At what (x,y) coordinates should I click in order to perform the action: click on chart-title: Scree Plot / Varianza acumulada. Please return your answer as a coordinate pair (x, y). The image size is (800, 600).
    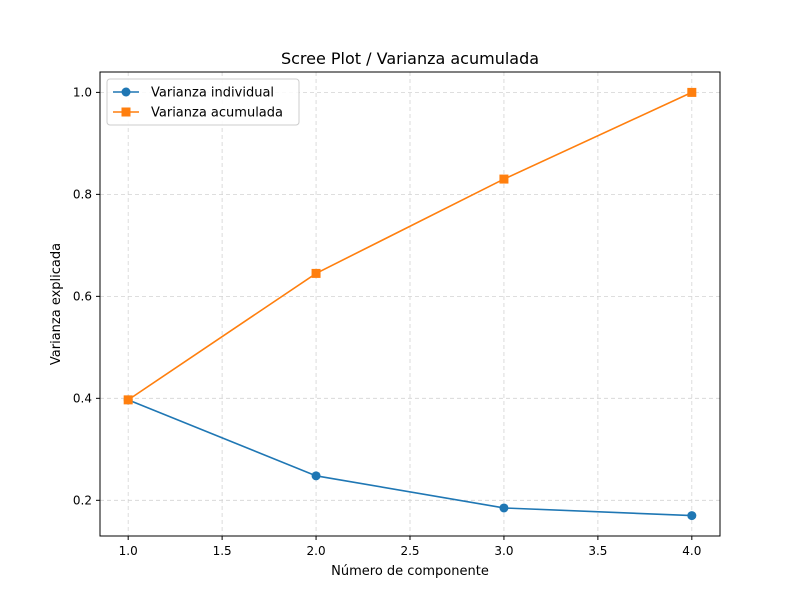
    Looking at the image, I should click on (410, 58).